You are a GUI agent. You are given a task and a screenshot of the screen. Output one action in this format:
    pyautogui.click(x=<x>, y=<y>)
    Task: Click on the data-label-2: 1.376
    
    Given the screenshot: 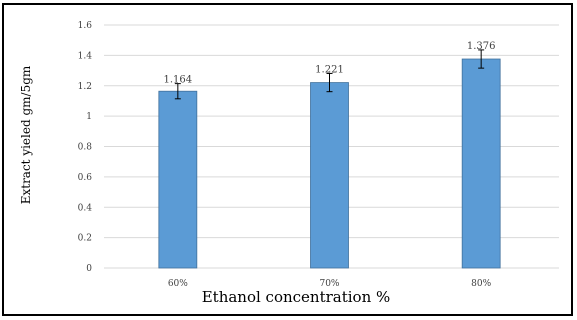 What is the action you would take?
    pyautogui.click(x=481, y=46)
    